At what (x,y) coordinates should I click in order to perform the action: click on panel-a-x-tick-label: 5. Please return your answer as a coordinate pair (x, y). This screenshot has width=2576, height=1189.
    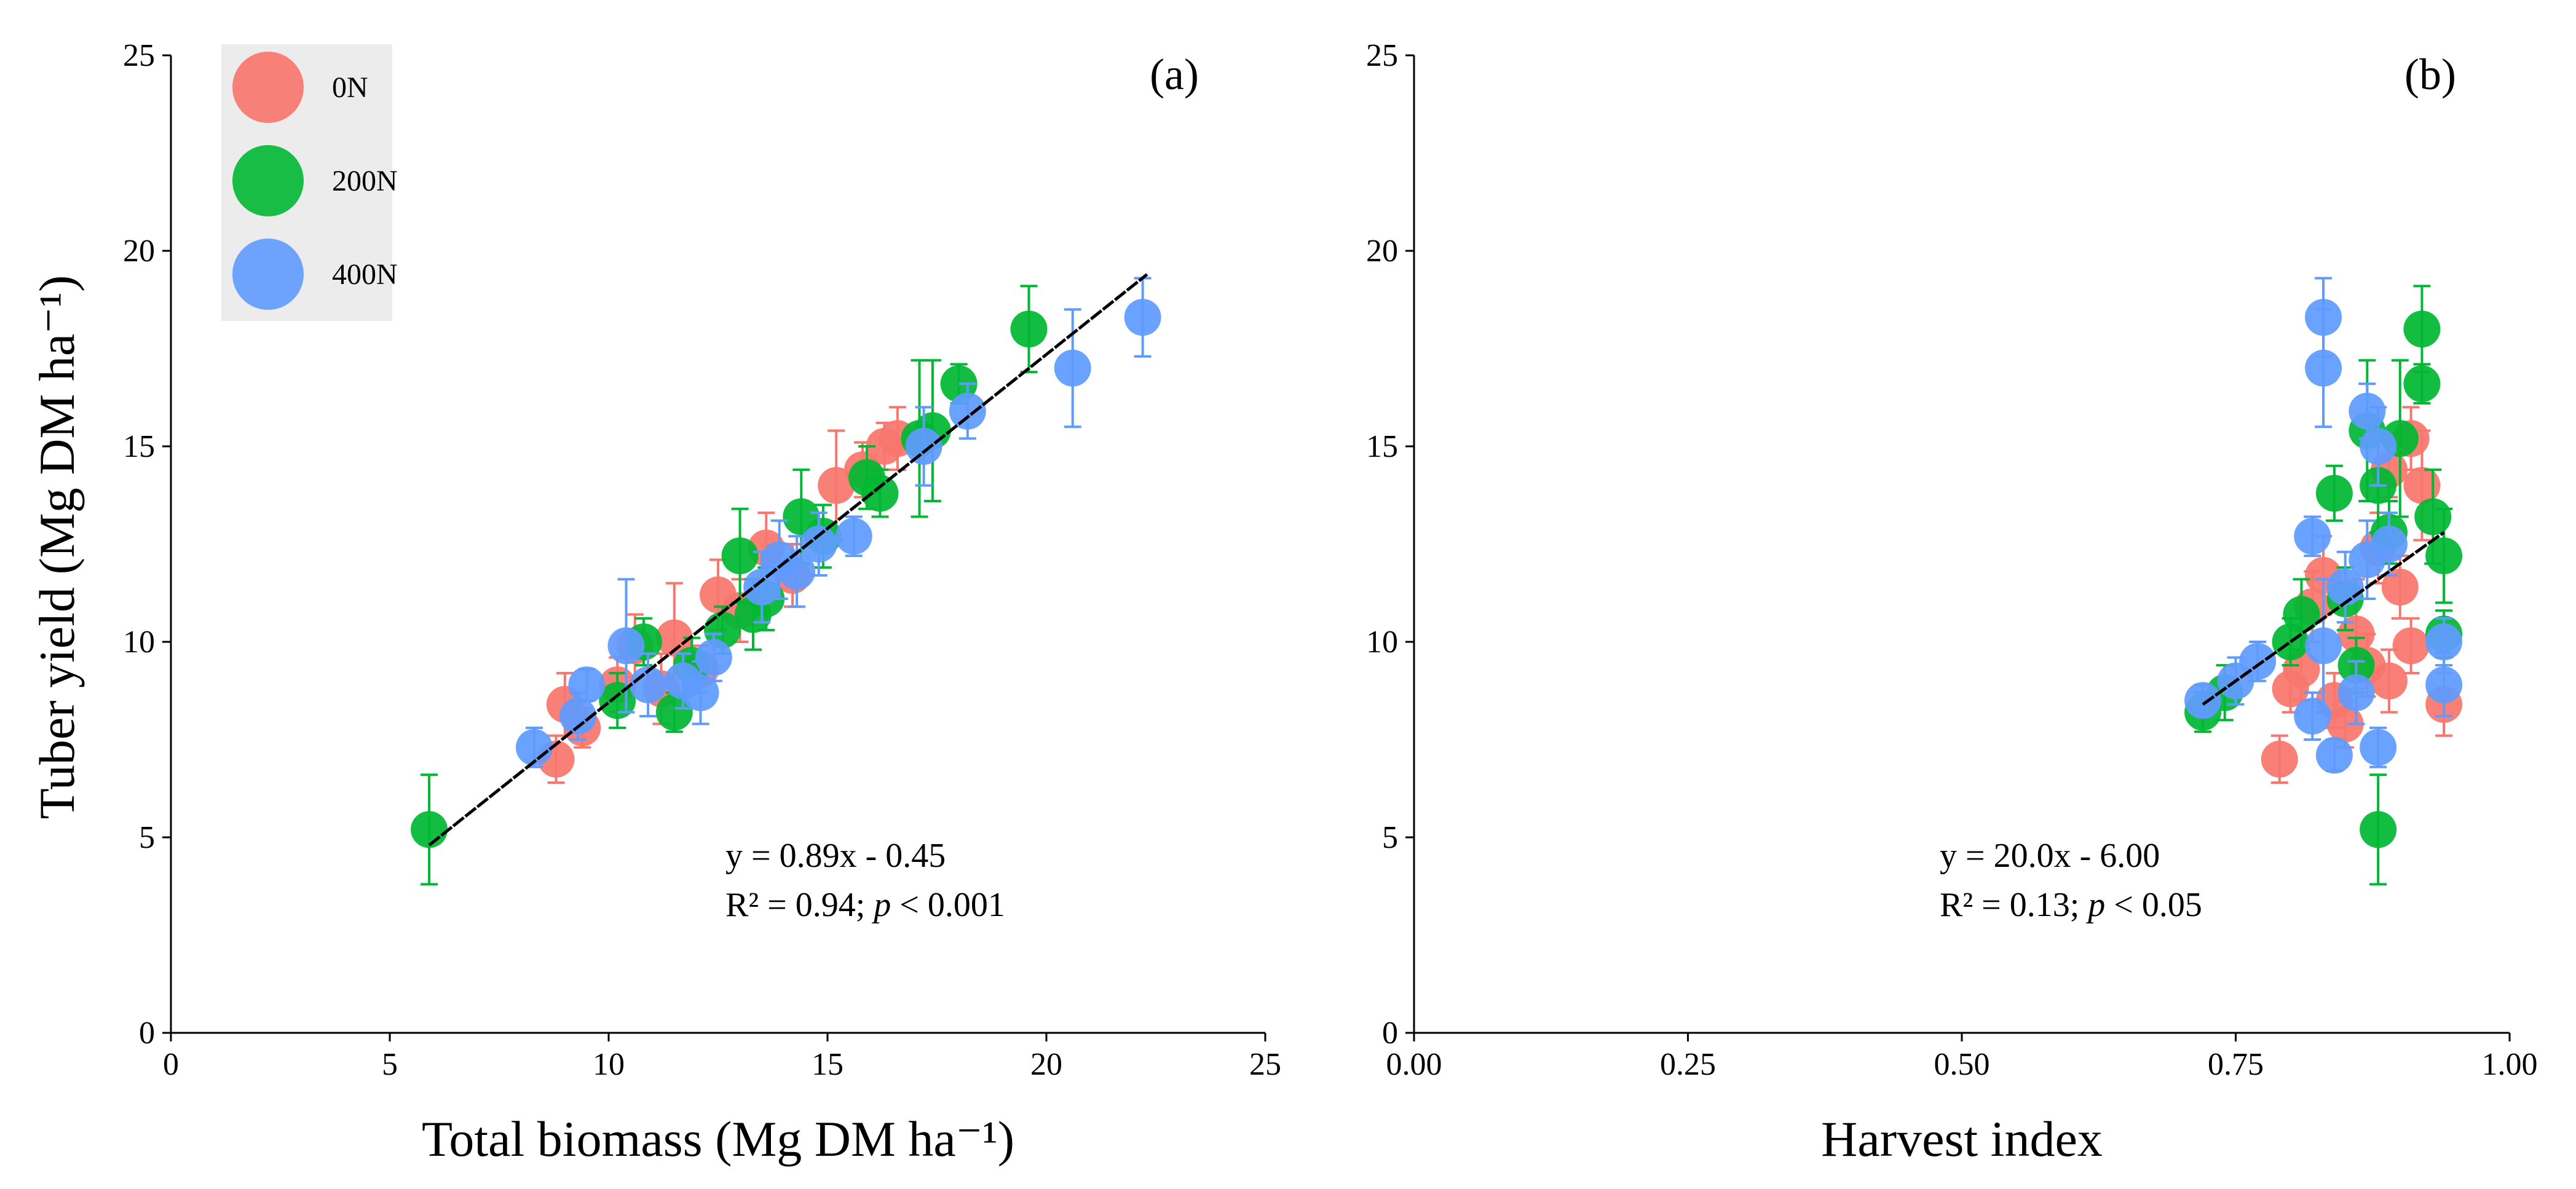
    Looking at the image, I should click on (390, 1064).